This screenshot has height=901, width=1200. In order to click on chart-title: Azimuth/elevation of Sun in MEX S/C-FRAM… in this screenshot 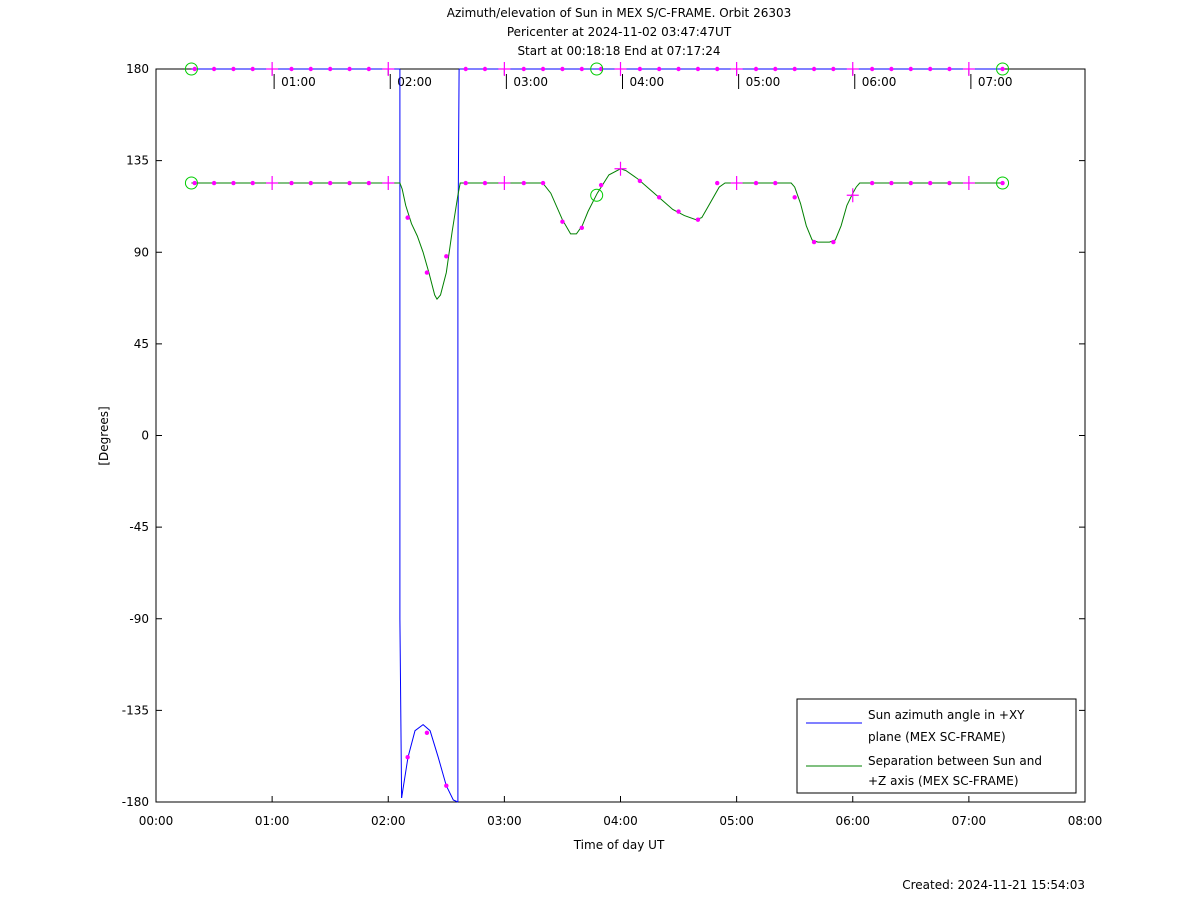, I will do `click(619, 32)`.